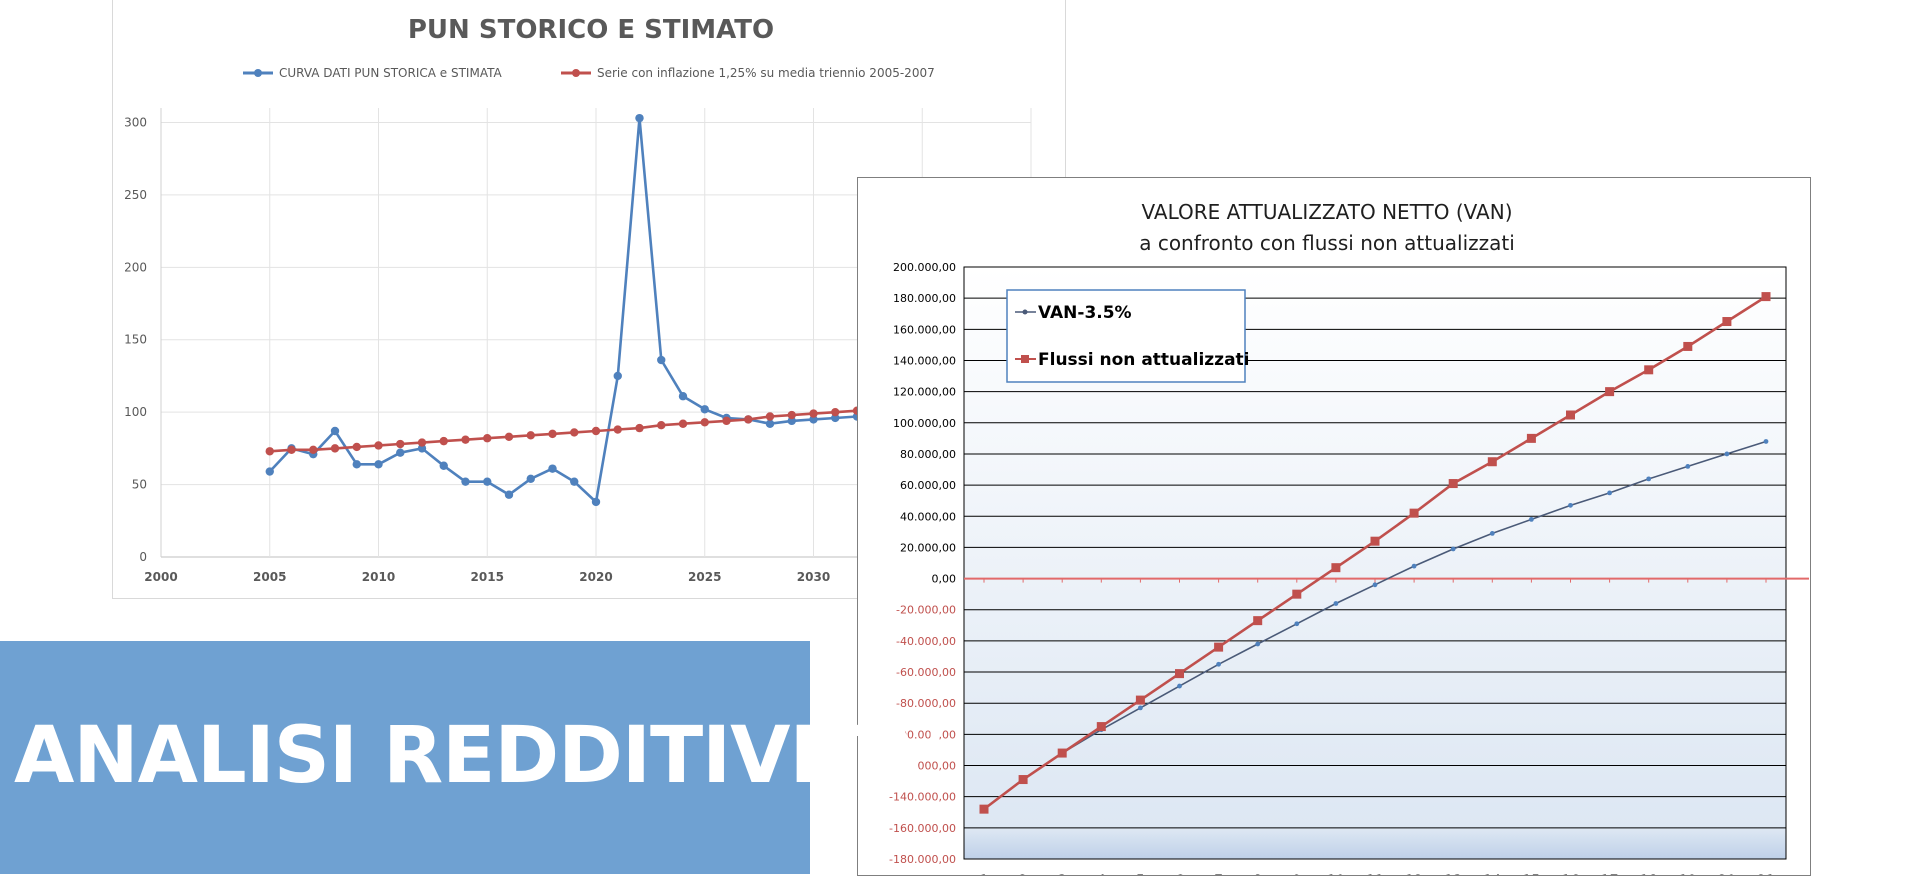 The image size is (1919, 879). Describe the element at coordinates (1144, 360) in the screenshot. I see `legend-label-flussi: Flussi non attualizzati` at that location.